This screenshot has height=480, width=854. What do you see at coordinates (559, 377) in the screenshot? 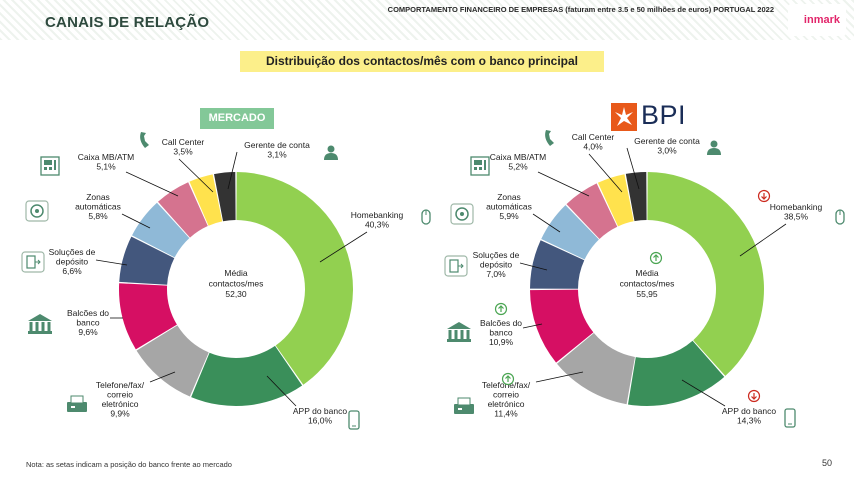
I see `leader-telefone` at bounding box center [559, 377].